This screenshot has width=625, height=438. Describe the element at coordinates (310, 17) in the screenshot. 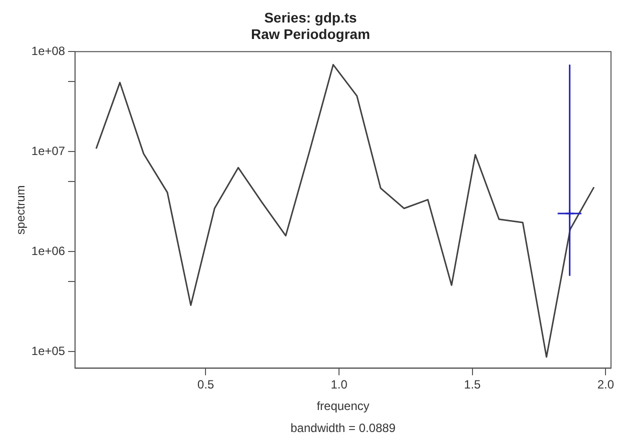

I see `chart-title: Series: gdp.ts` at that location.